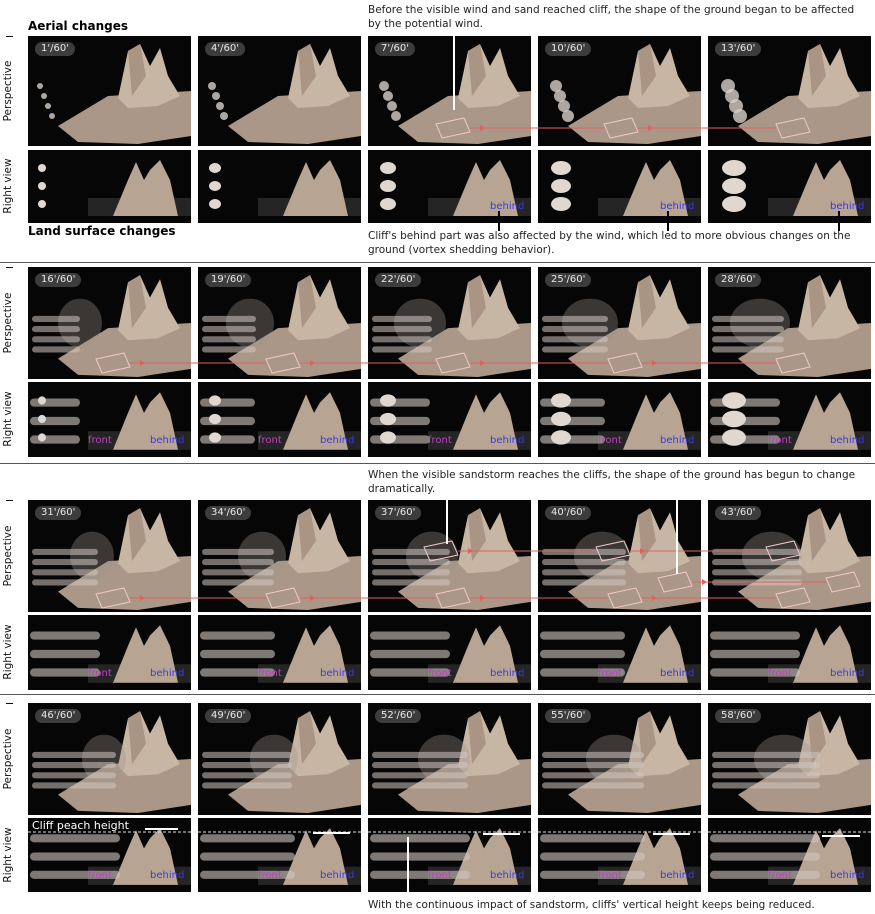 This screenshot has width=875, height=914. Describe the element at coordinates (58, 280) in the screenshot. I see `time-badge: 16'/60'` at that location.